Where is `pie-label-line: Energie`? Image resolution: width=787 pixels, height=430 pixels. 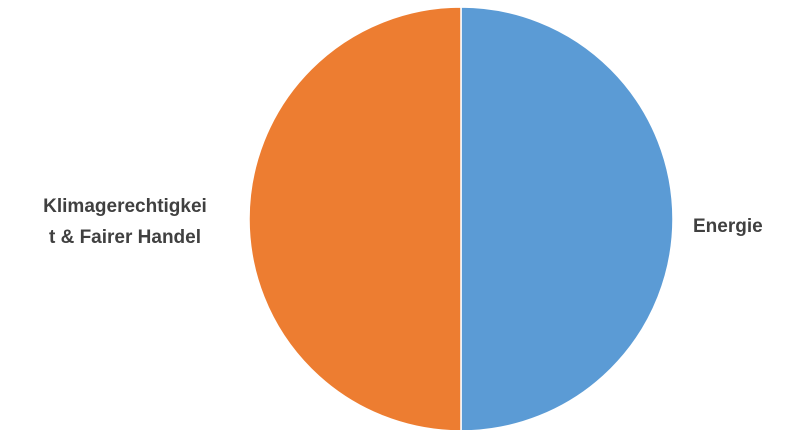
pie-label-line: Energie is located at coordinates (728, 226).